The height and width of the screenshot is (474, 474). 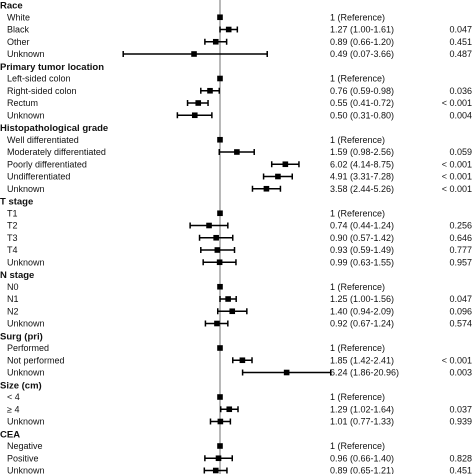 What do you see at coordinates (196, 213) in the screenshot?
I see `table-row: T1 1 (Reference)` at bounding box center [196, 213].